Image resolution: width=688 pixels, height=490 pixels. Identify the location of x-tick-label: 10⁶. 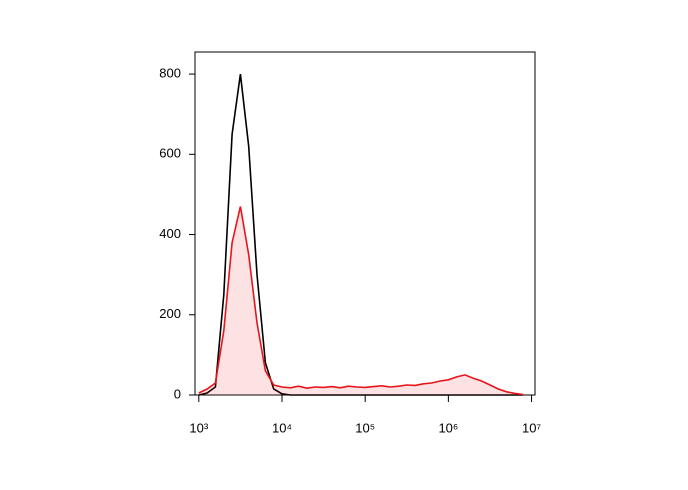
(448, 427).